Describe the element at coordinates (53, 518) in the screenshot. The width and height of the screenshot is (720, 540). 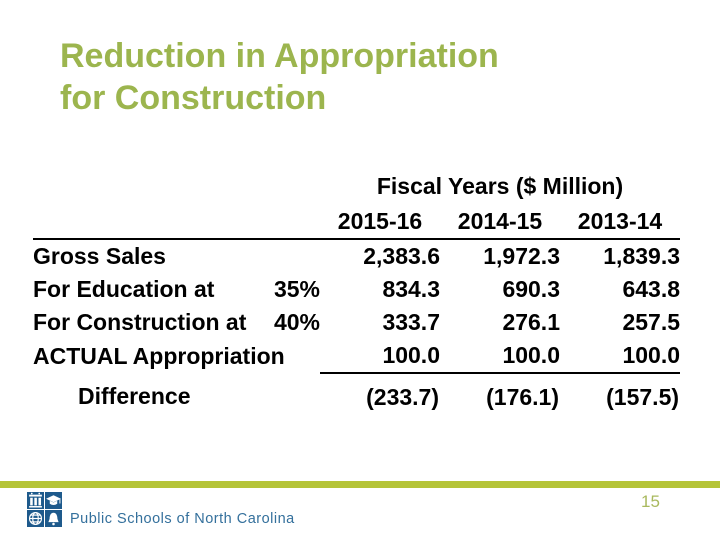
I see `schoolhouse-icon` at that location.